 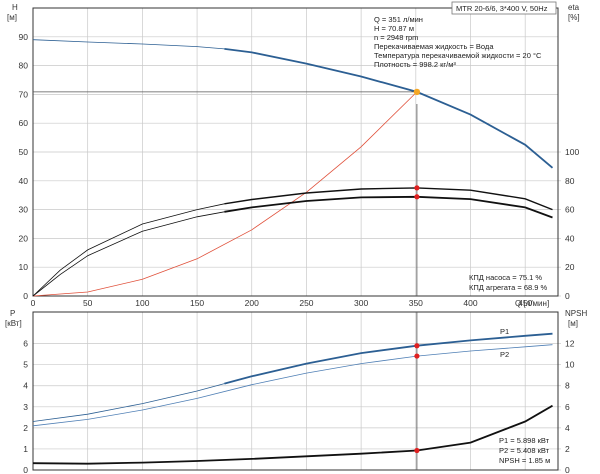 What do you see at coordinates (24, 66) in the screenshot?
I see `left-tick-label: 80` at bounding box center [24, 66].